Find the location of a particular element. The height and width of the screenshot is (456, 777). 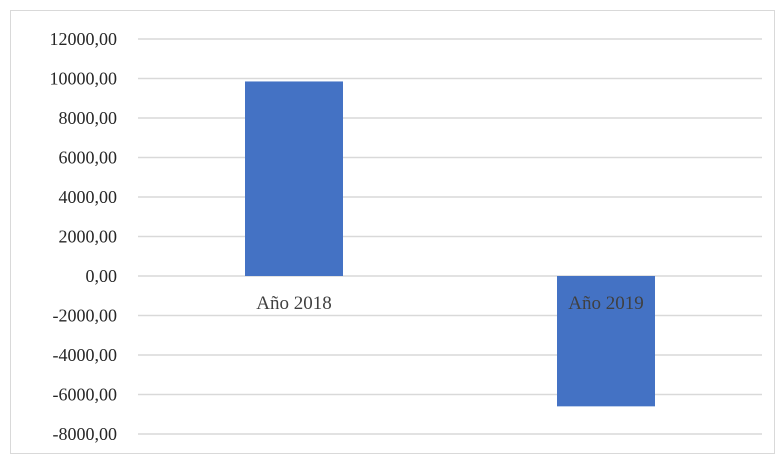

y-tick-label: 6000,00 is located at coordinates (88, 158).